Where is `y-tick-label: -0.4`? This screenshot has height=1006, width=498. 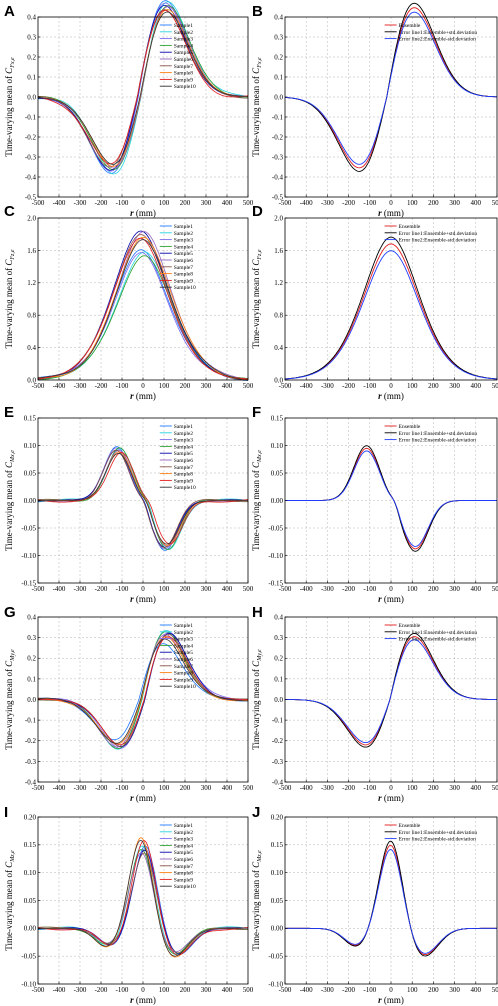 y-tick-label: -0.4 is located at coordinates (278, 177).